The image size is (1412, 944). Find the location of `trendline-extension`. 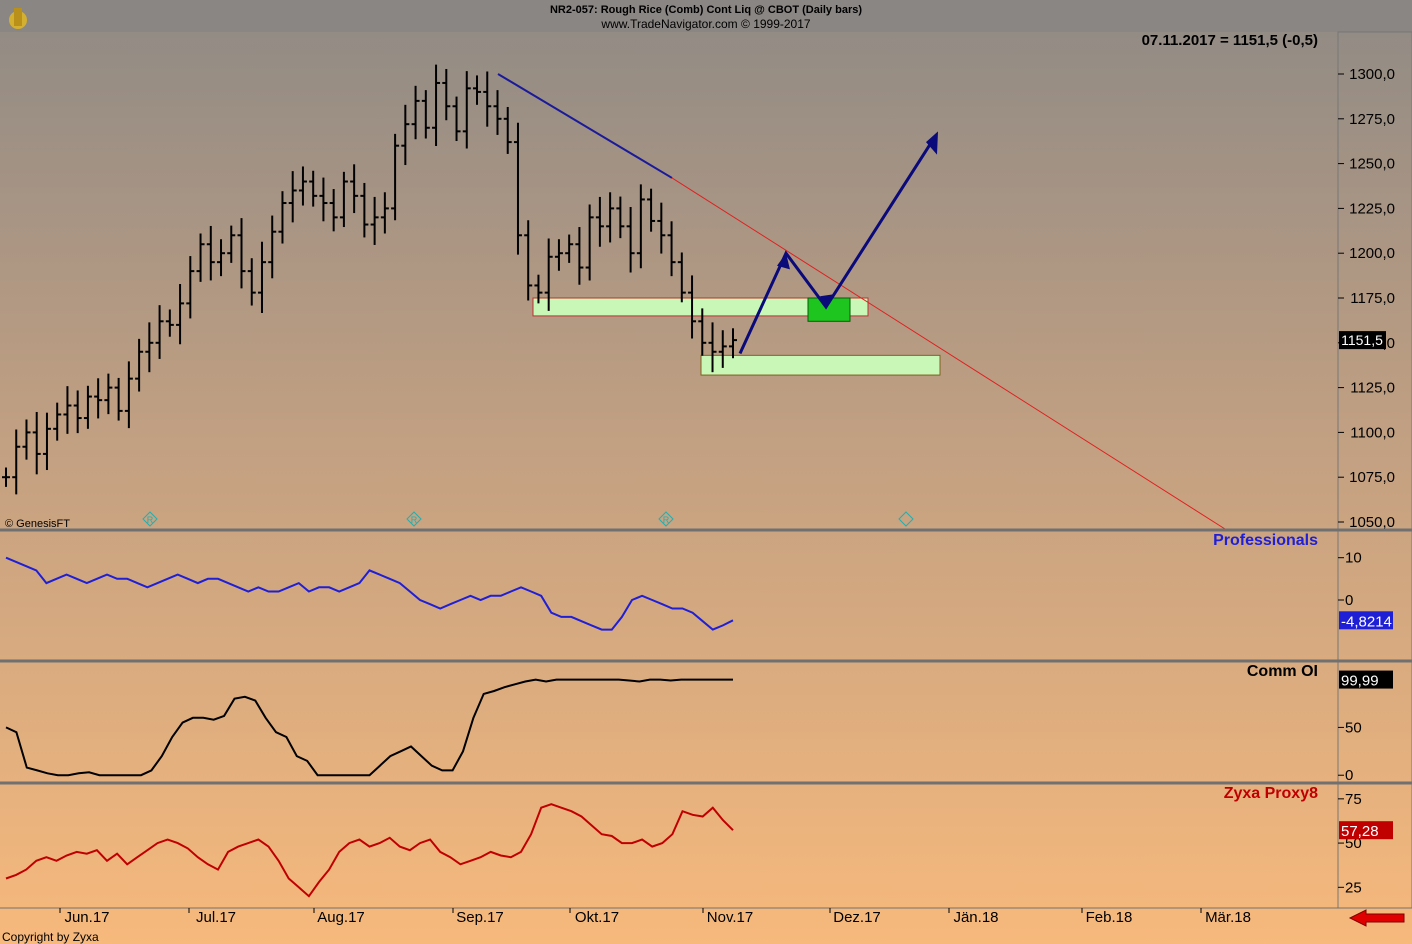

trendline-extension is located at coordinates (948, 353).